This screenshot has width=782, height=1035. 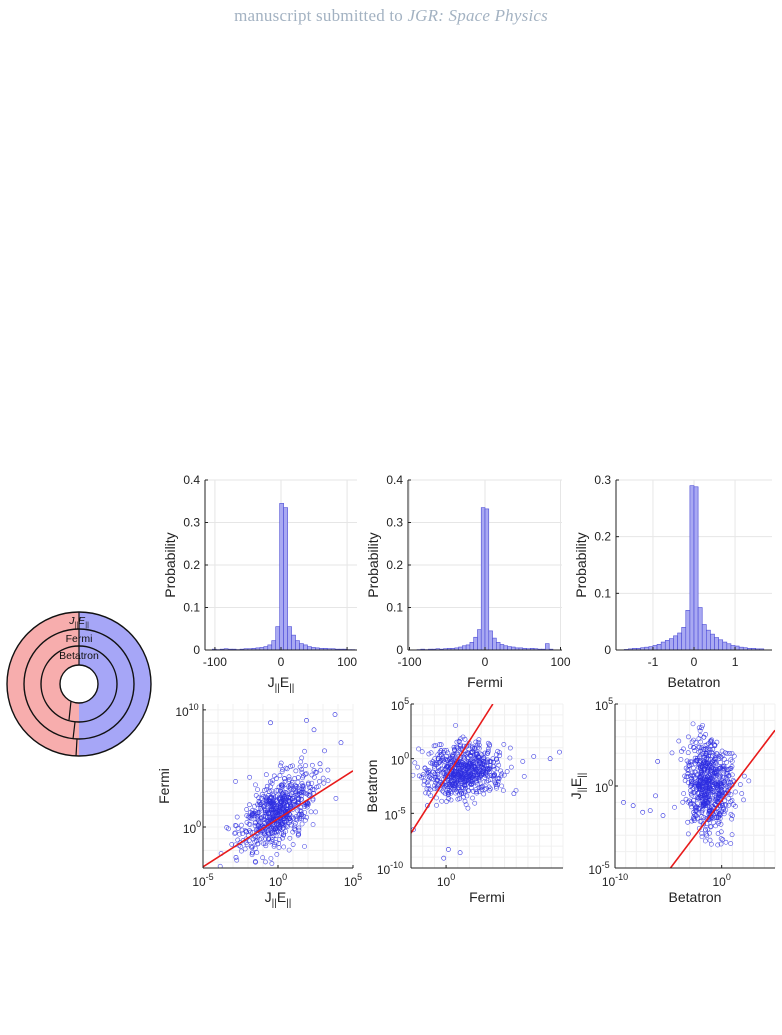 I want to click on ring-separator-inner-bottom, so click(x=70, y=710).